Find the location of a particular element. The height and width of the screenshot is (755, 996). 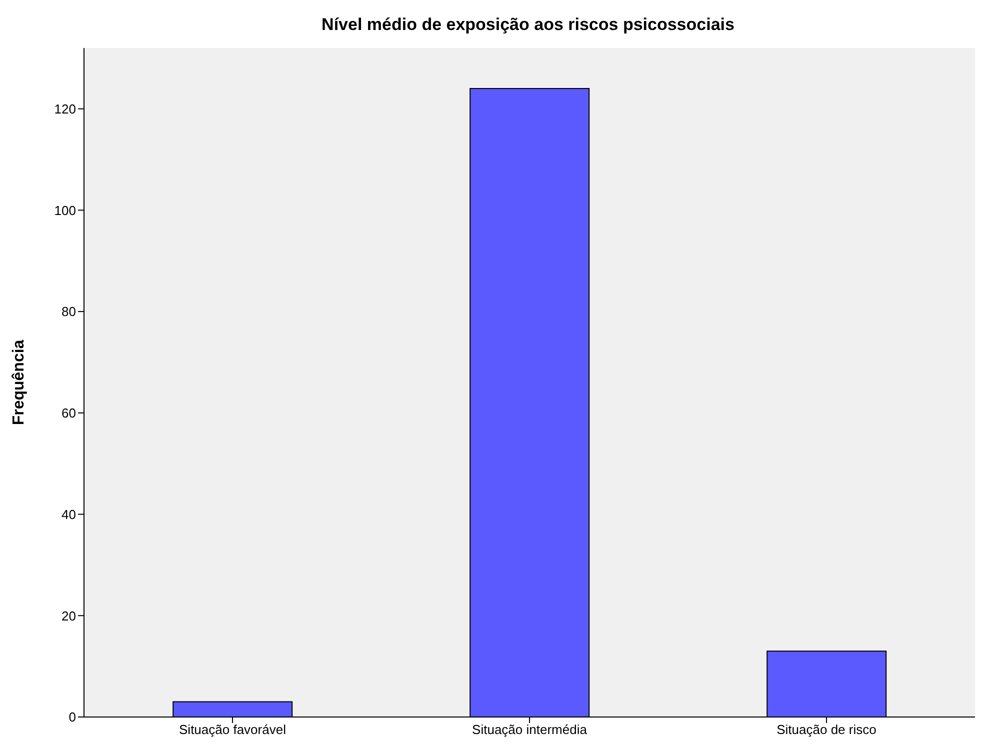

x-tick-label: Situação de risco is located at coordinates (826, 730).